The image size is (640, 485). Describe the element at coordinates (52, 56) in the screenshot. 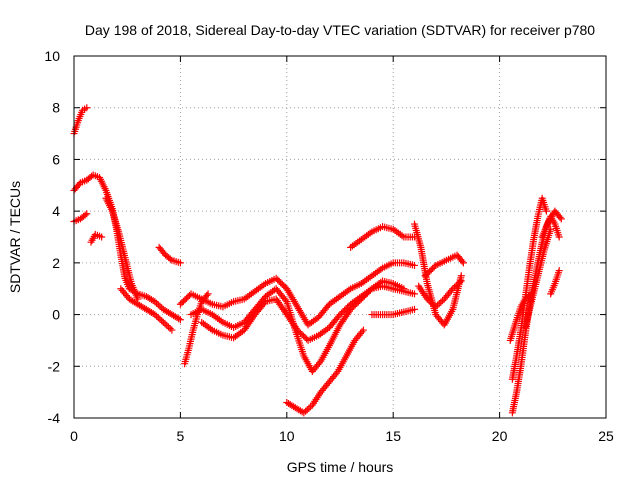

I see `y-tick-label: 10` at that location.